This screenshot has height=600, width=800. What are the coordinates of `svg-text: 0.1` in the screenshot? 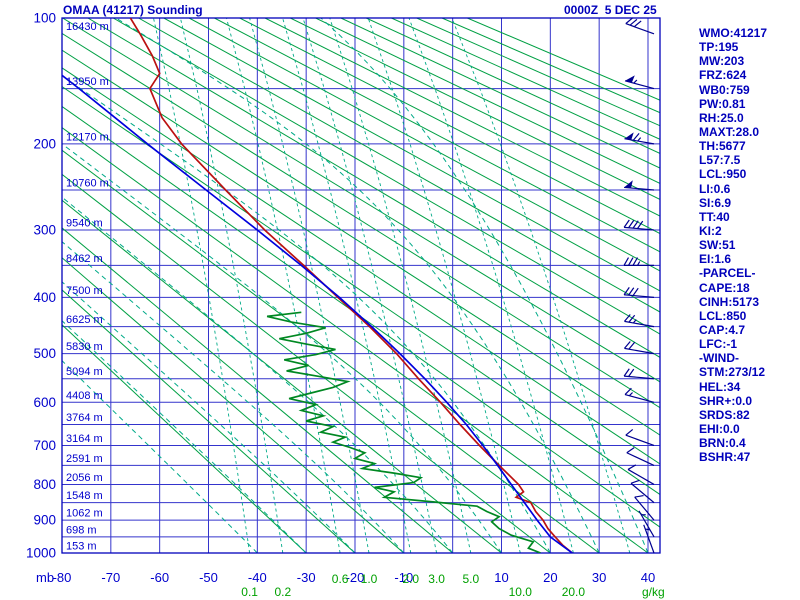 It's located at (249, 592).